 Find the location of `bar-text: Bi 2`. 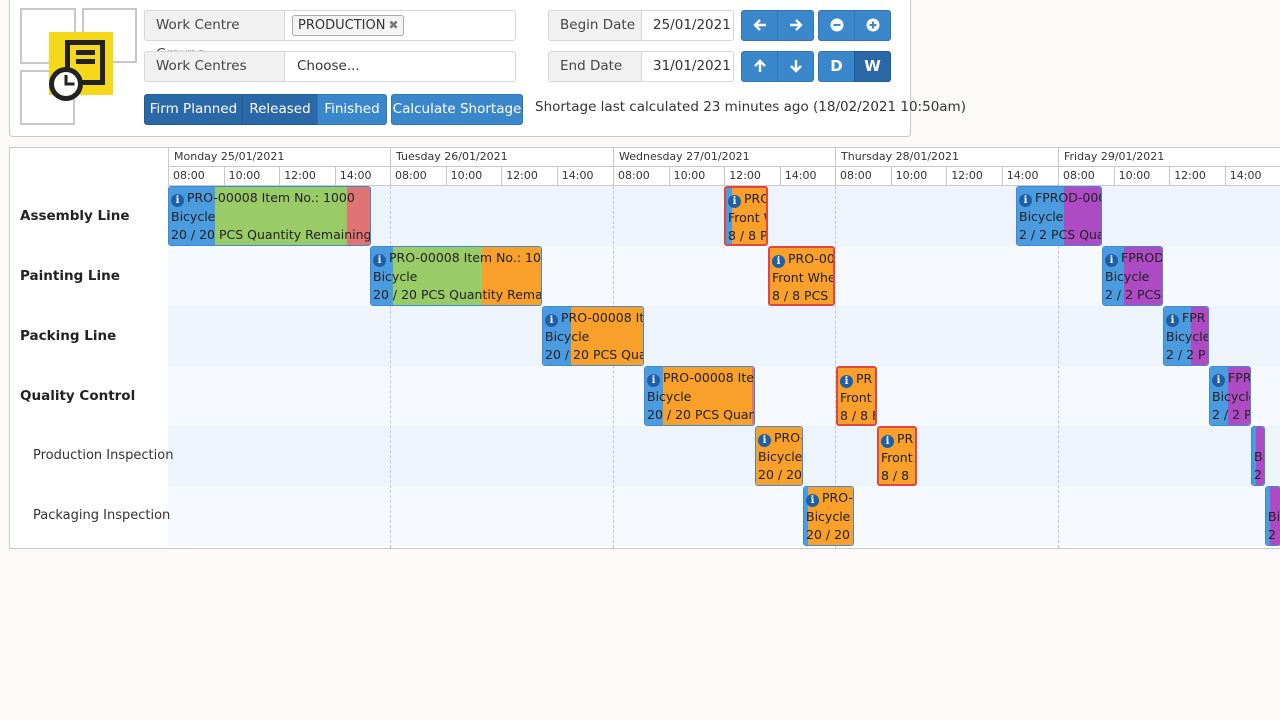

bar-text: Bi 2 is located at coordinates (1274, 517).